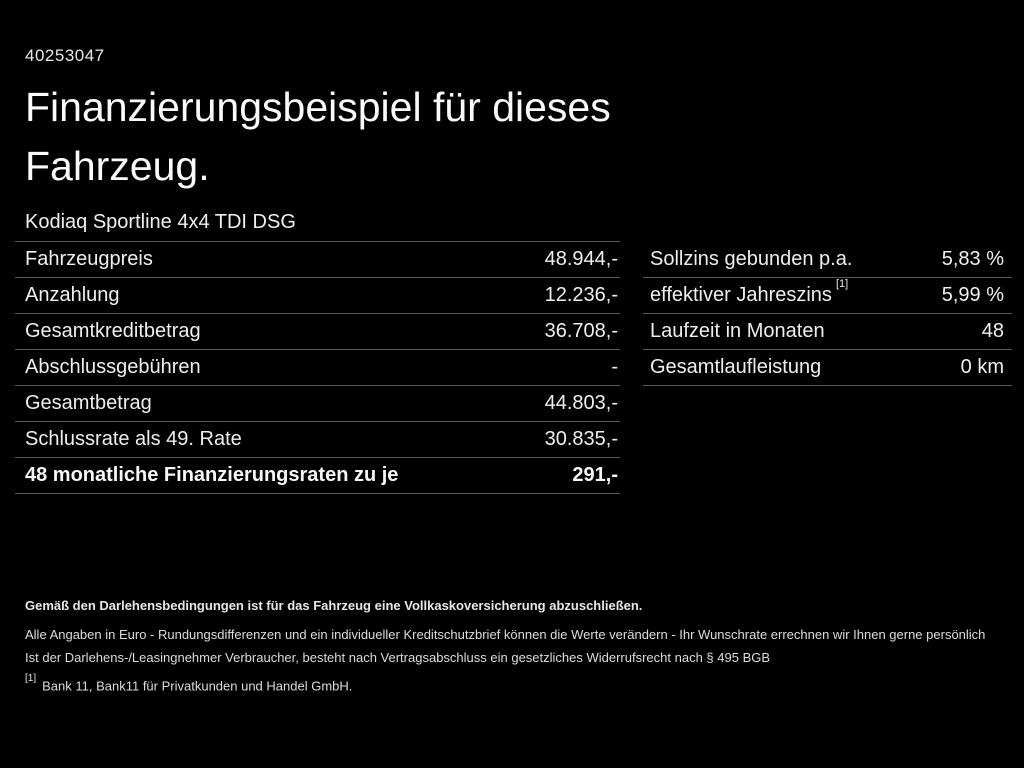 The image size is (1024, 768). I want to click on table-row-sollzins: Sollzins gebunden p.a. 5,83 %, so click(827, 260).